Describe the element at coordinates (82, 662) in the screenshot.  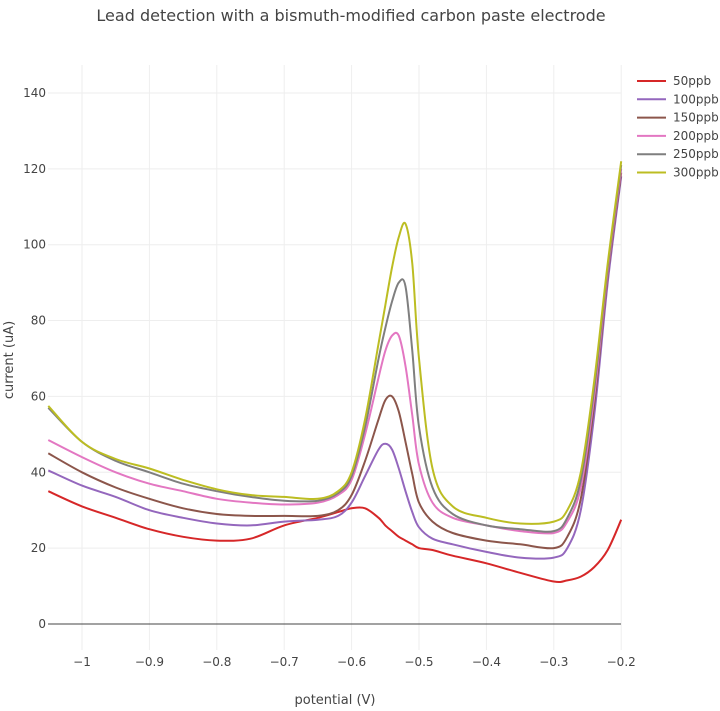
I see `x-tick-label: −1` at that location.